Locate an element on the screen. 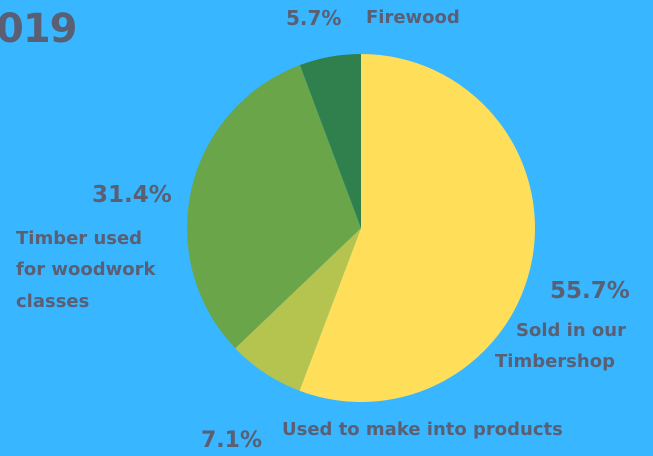 This screenshot has height=456, width=653. slice-label-woodwork-line-2: for woodwork is located at coordinates (86, 269).